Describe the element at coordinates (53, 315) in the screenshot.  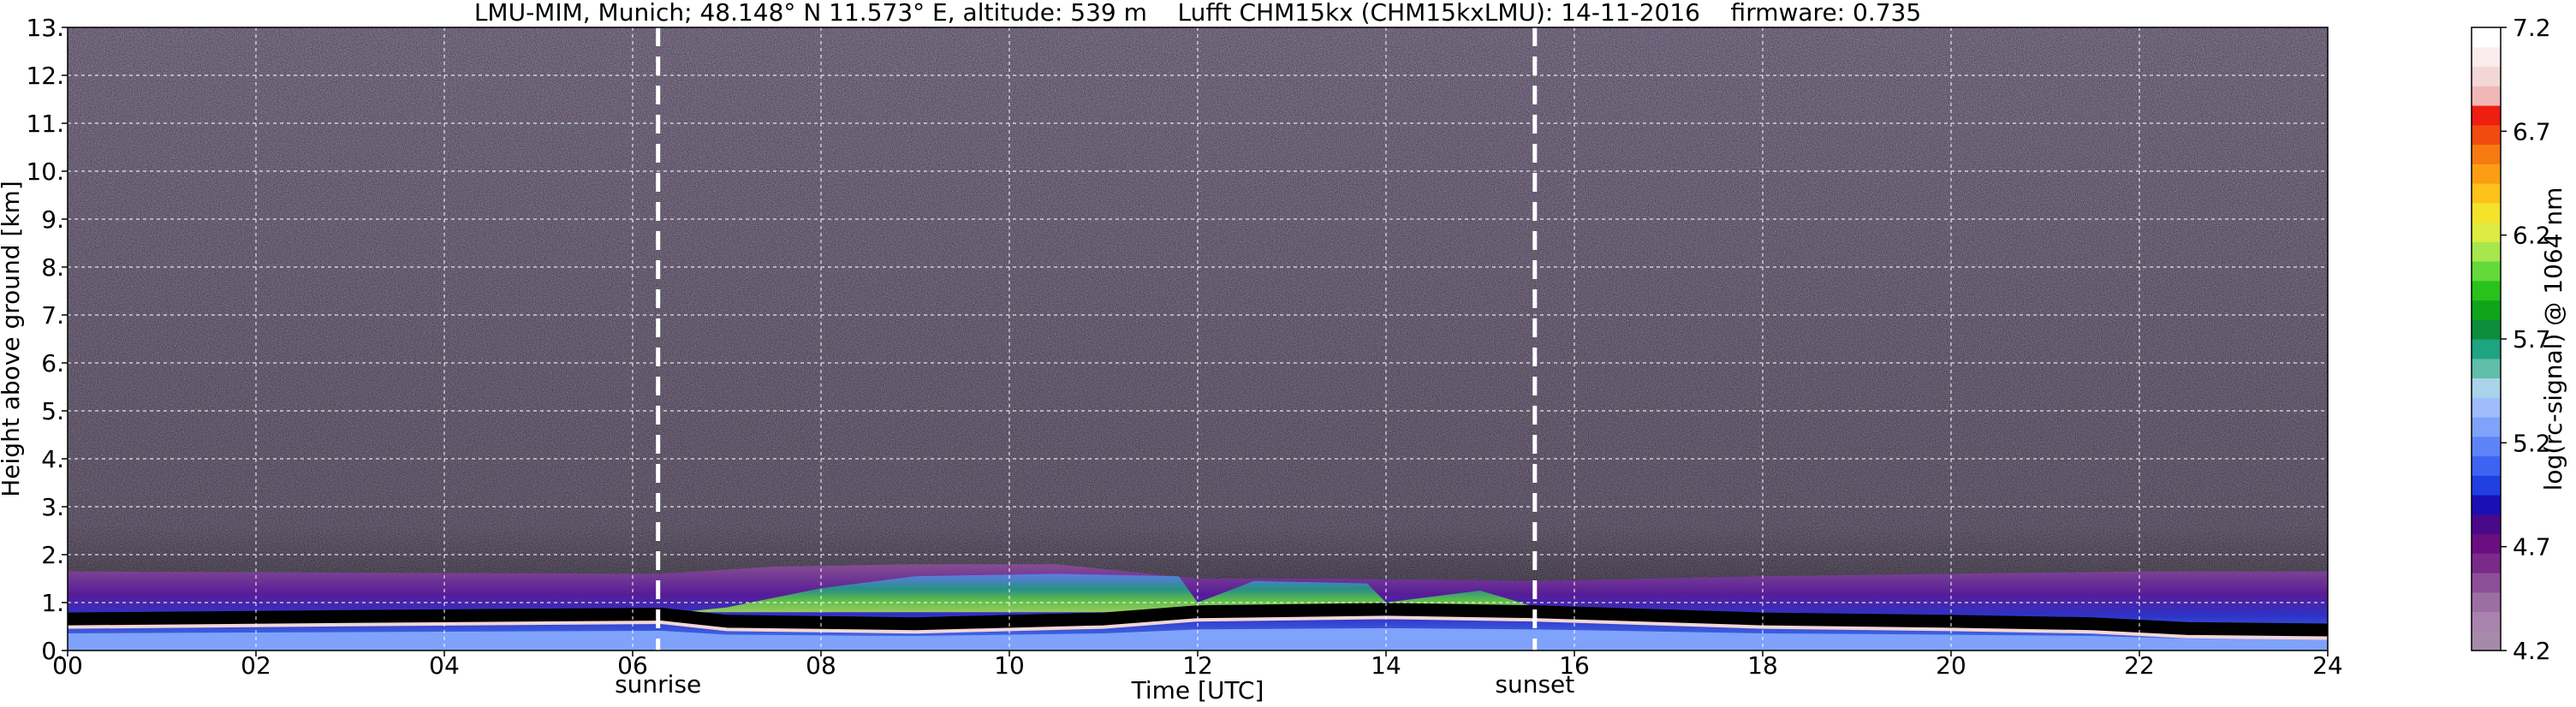
I see `y-tick-label: 7.` at that location.